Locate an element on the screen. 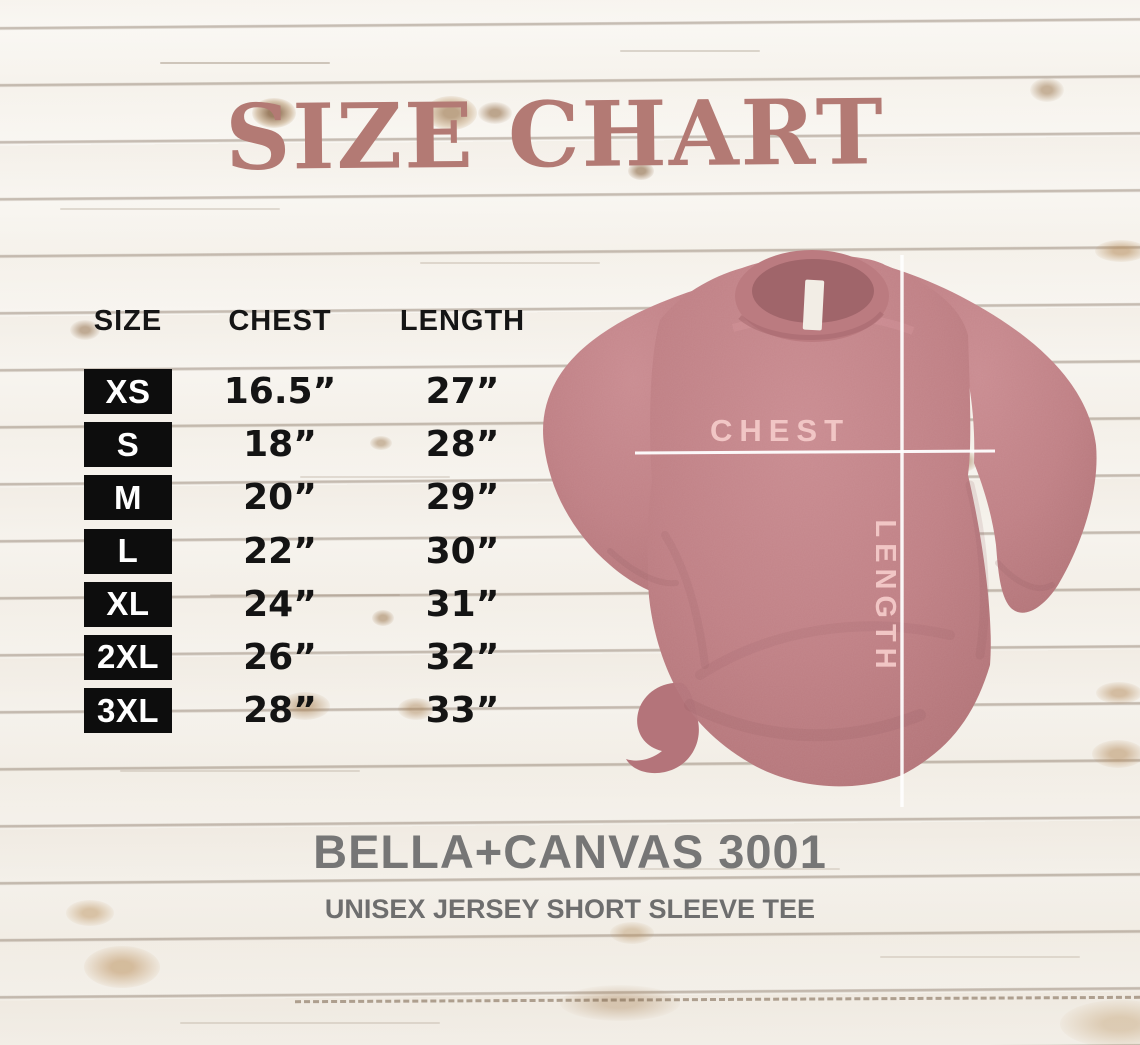 This screenshot has width=1140, height=1045. size-chip-label: S is located at coordinates (128, 444).